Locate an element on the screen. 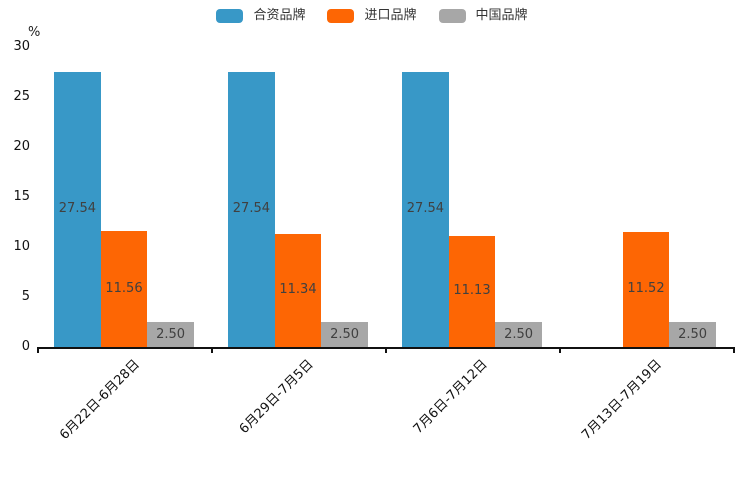  legend-label: 中国品牌 is located at coordinates (501, 15).